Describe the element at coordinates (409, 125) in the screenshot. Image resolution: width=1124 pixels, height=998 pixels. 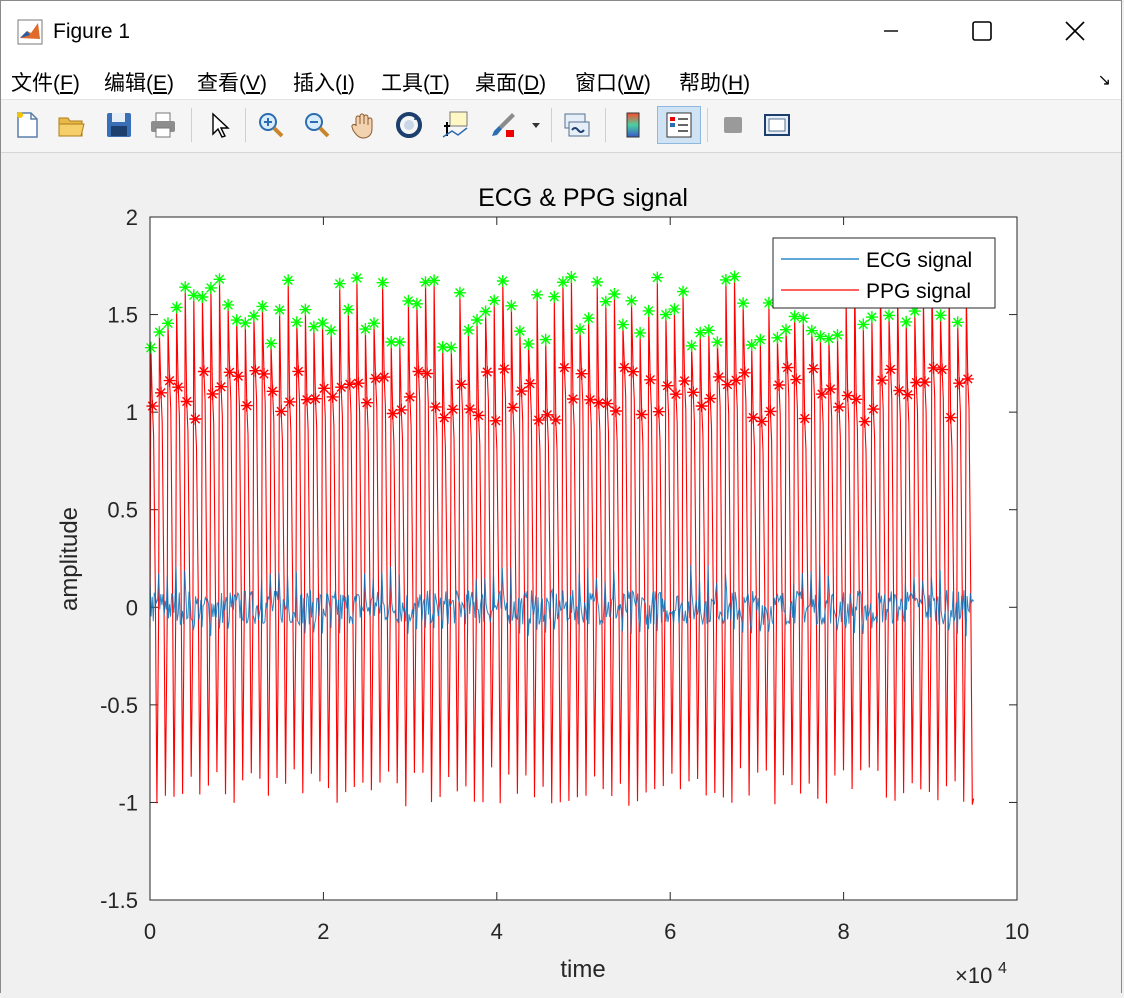
I see `rotate-button` at that location.